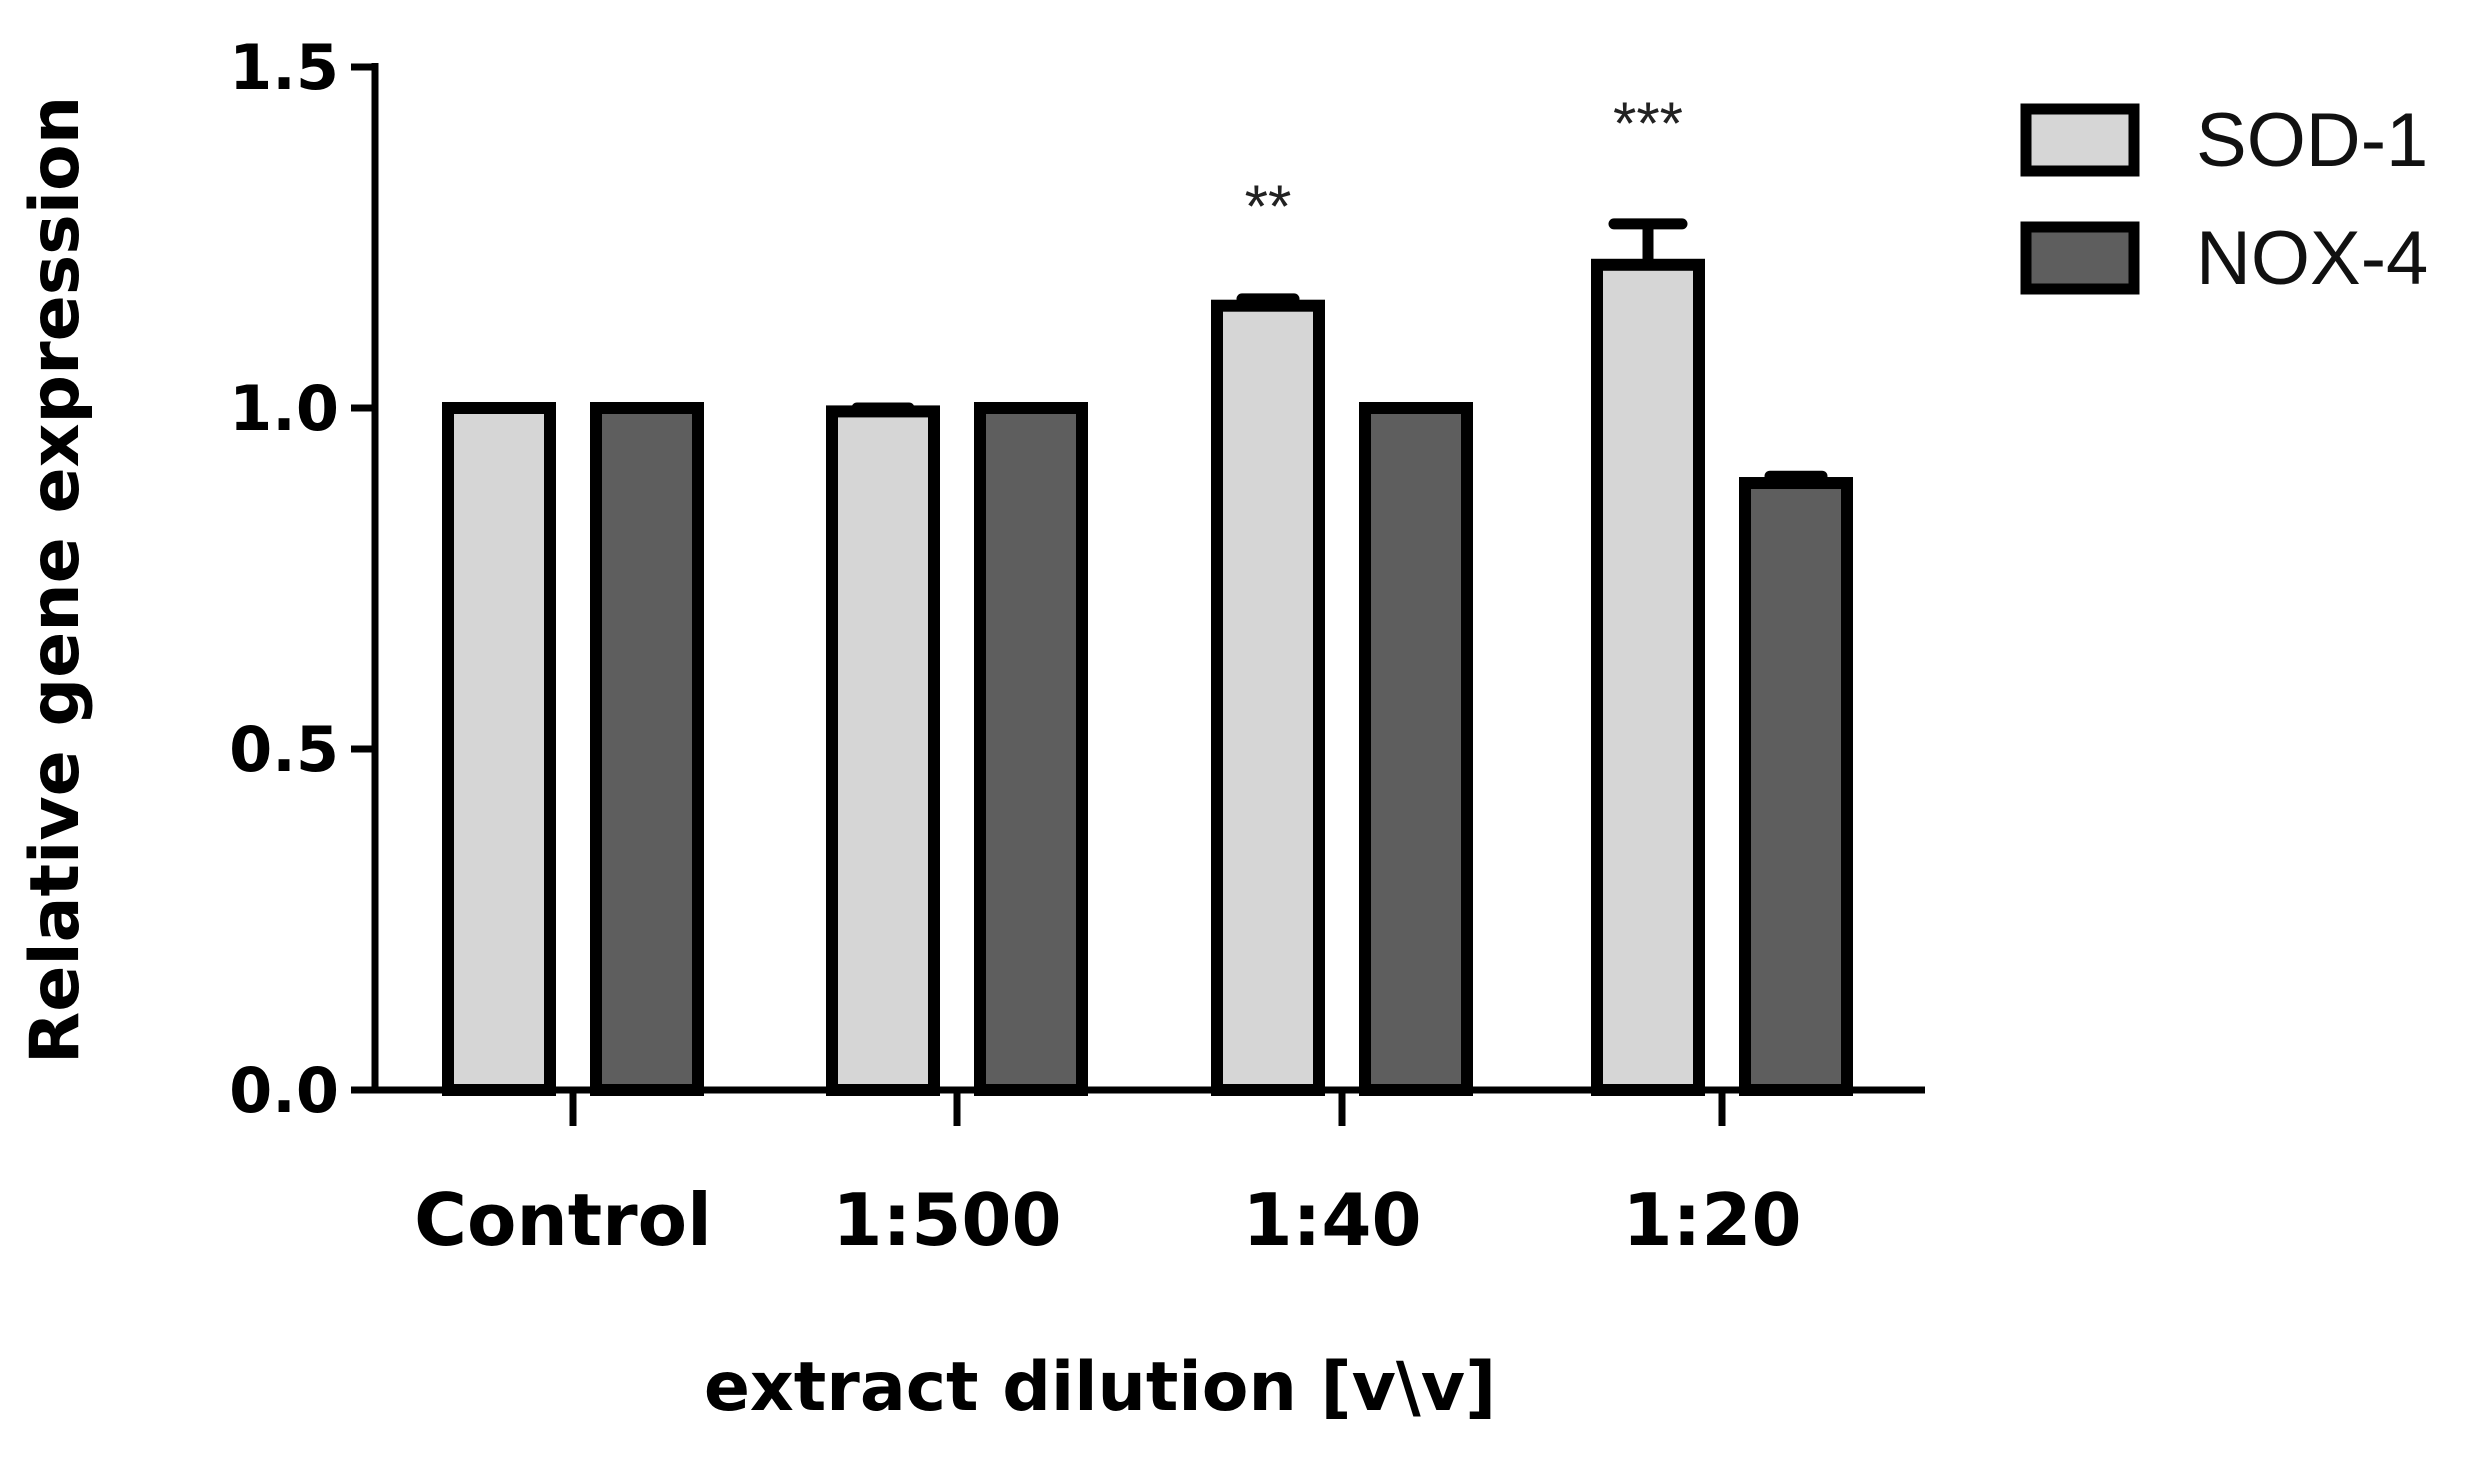  I want to click on y-tick-label: 0.0, so click(284, 1090).